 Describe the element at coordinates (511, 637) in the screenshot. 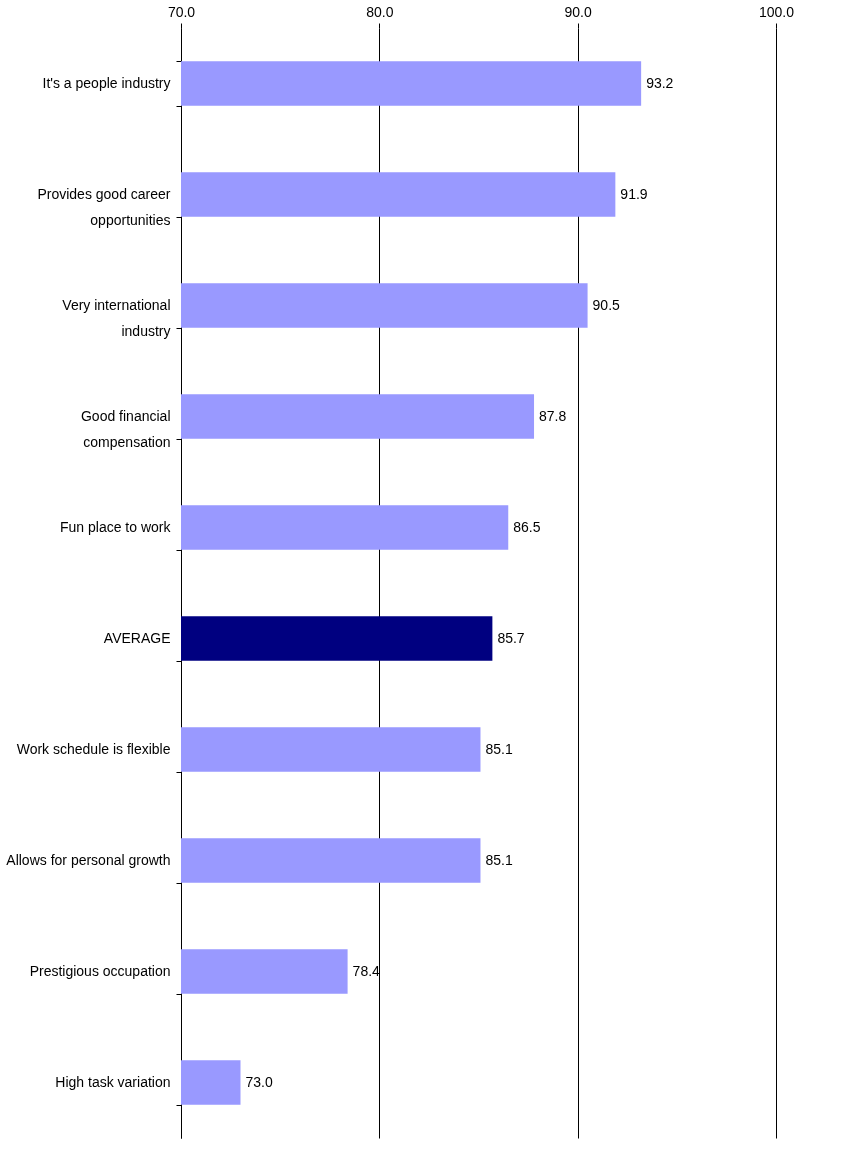

I see `data-label: 85.7` at that location.